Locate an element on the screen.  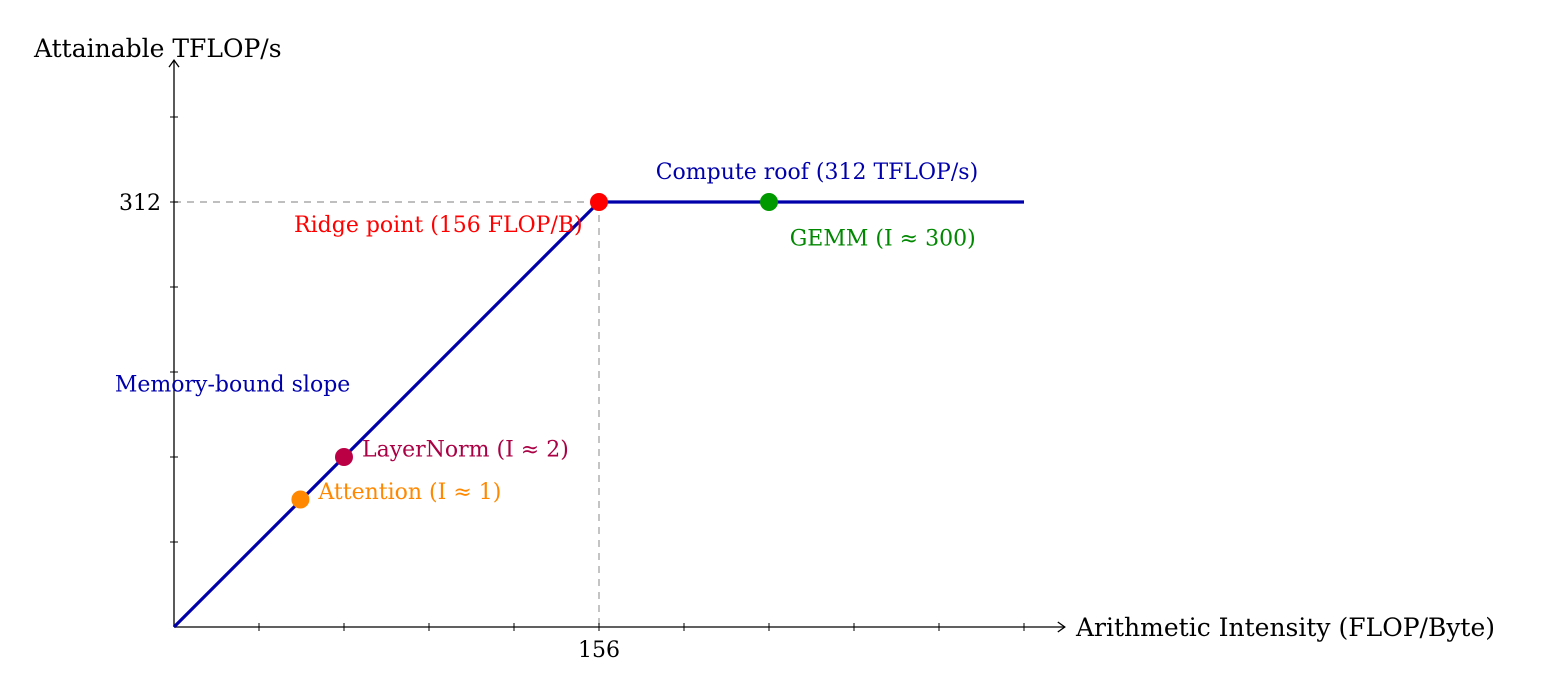
kernel-points is located at coordinates (534, 351).